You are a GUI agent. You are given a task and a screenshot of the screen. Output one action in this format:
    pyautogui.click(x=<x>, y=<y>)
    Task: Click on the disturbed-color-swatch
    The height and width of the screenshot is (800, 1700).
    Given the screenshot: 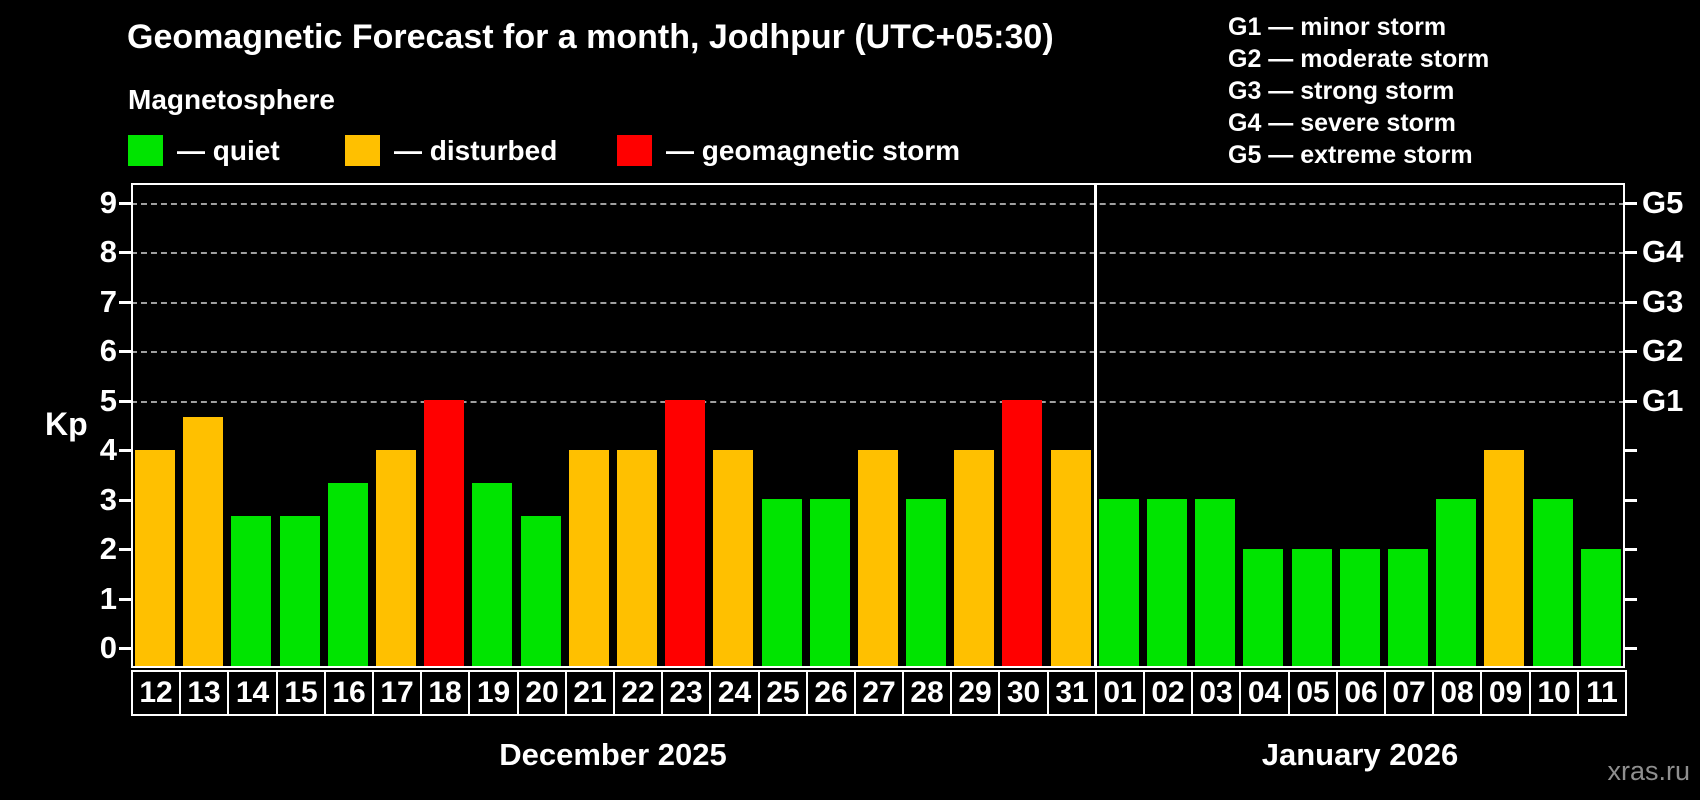 What is the action you would take?
    pyautogui.click(x=362, y=150)
    